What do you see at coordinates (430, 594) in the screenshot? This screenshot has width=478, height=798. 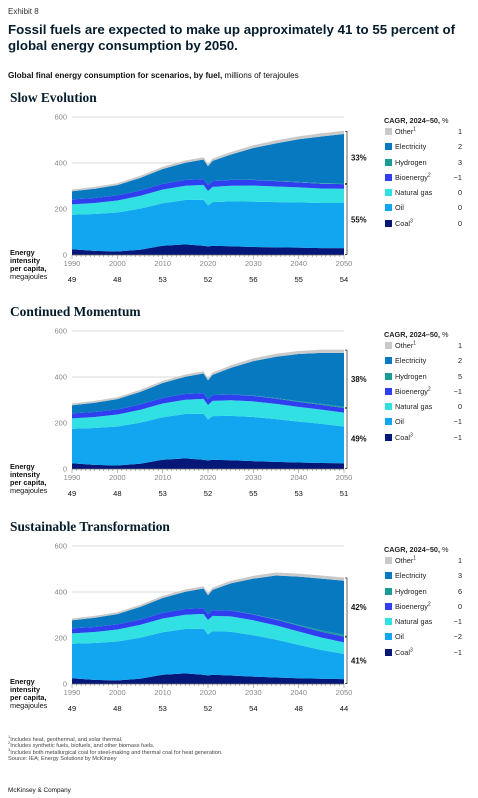 I see `legend-item-hydrogen: Hydrogen 6` at bounding box center [430, 594].